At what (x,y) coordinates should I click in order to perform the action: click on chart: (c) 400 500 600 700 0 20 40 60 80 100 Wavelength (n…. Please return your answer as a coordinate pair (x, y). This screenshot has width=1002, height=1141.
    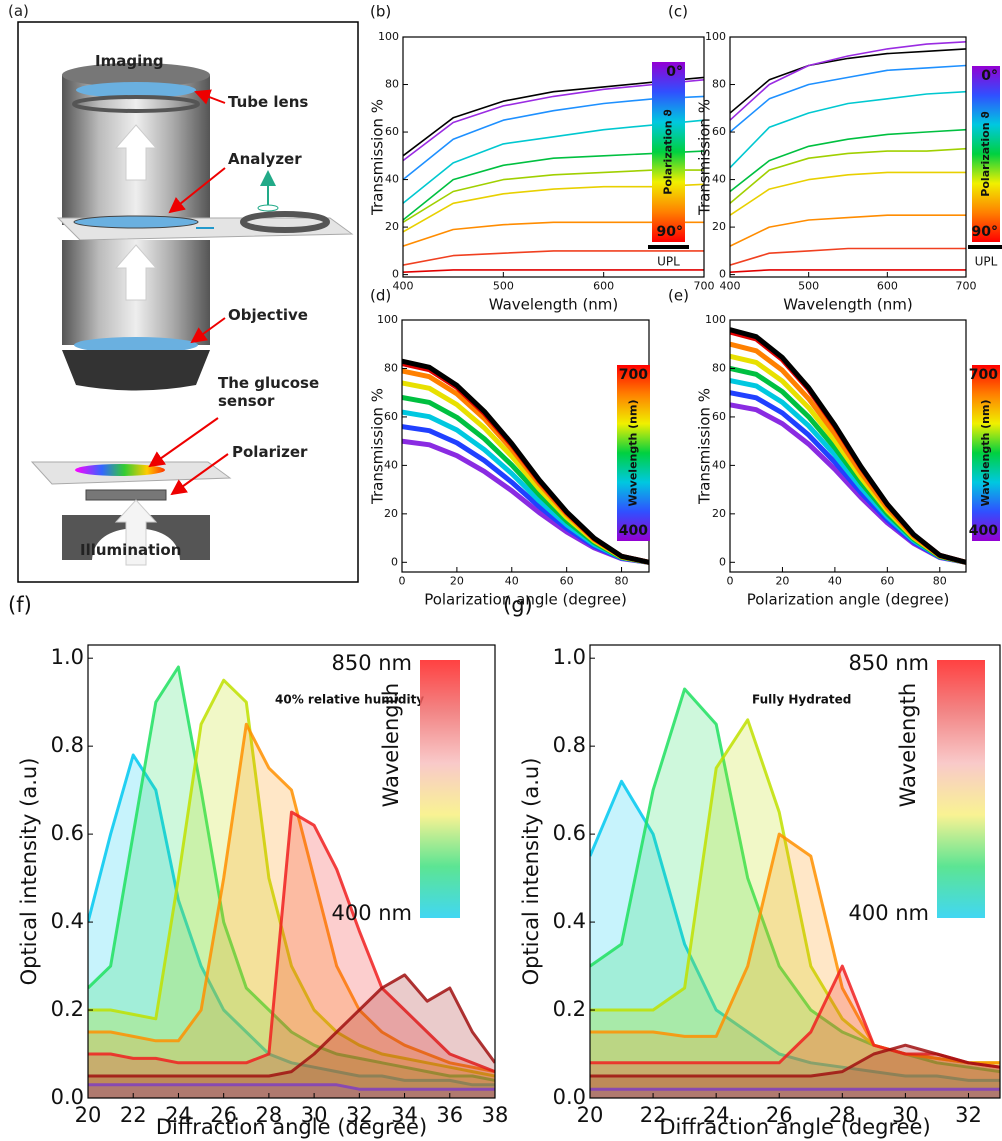
    Looking at the image, I should click on (835, 158).